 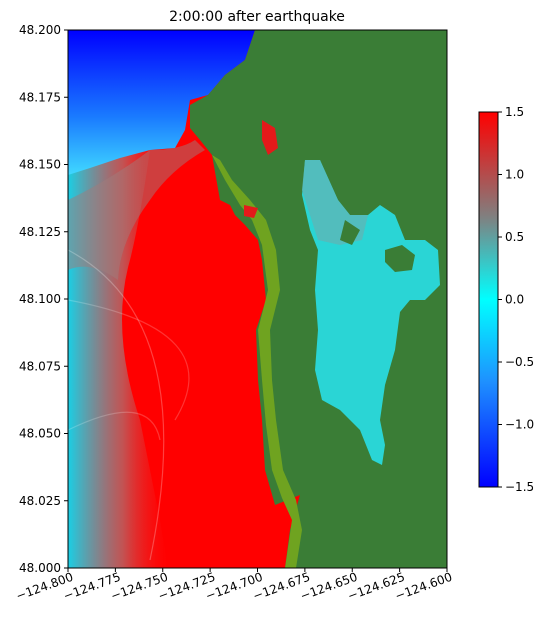 I want to click on shore-band, so click(x=257, y=361).